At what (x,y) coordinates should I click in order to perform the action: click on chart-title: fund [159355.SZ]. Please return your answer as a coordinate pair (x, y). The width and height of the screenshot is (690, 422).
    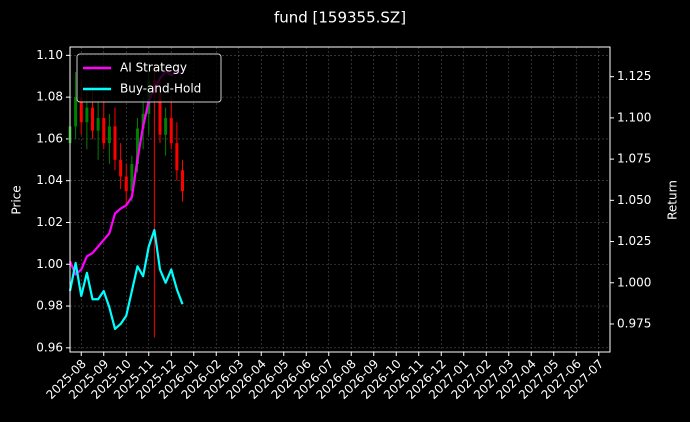
    Looking at the image, I should click on (340, 18).